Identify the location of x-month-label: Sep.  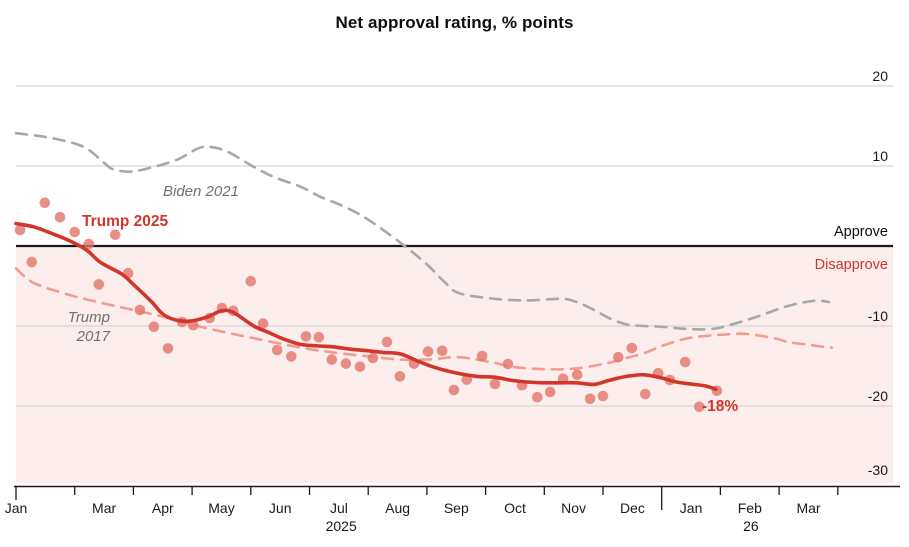
(456, 508).